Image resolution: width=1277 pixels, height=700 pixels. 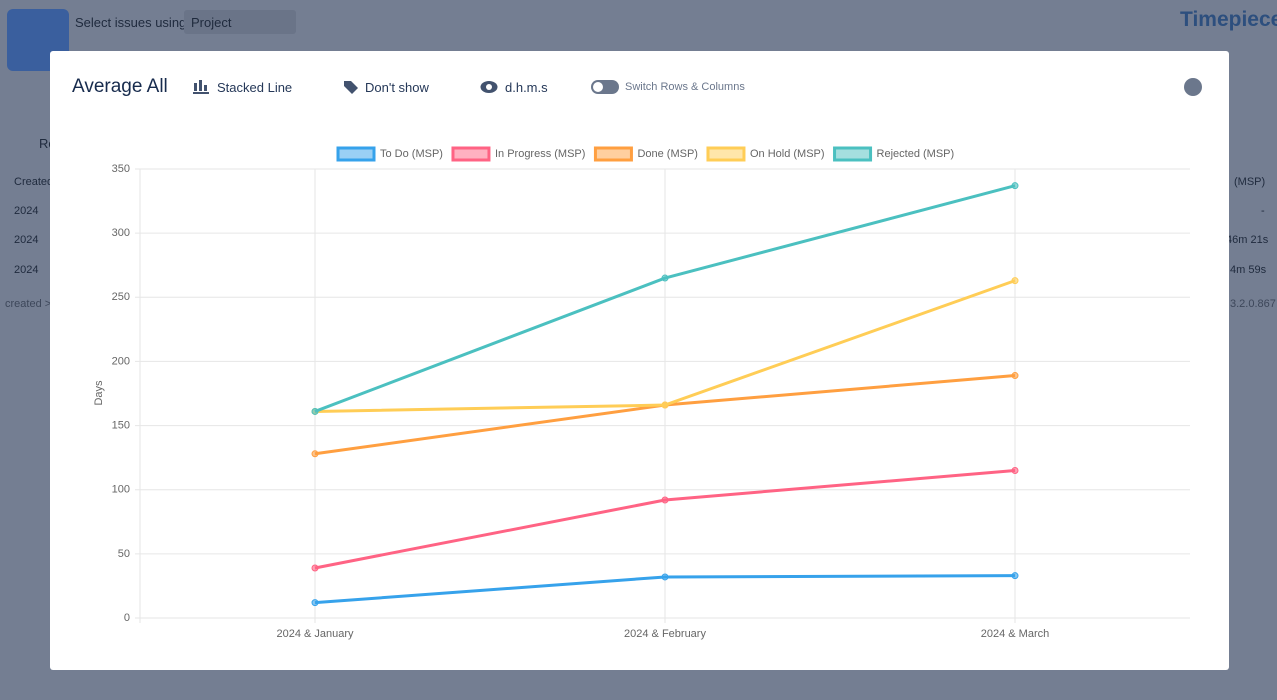 What do you see at coordinates (351, 87) in the screenshot?
I see `tag-icon` at bounding box center [351, 87].